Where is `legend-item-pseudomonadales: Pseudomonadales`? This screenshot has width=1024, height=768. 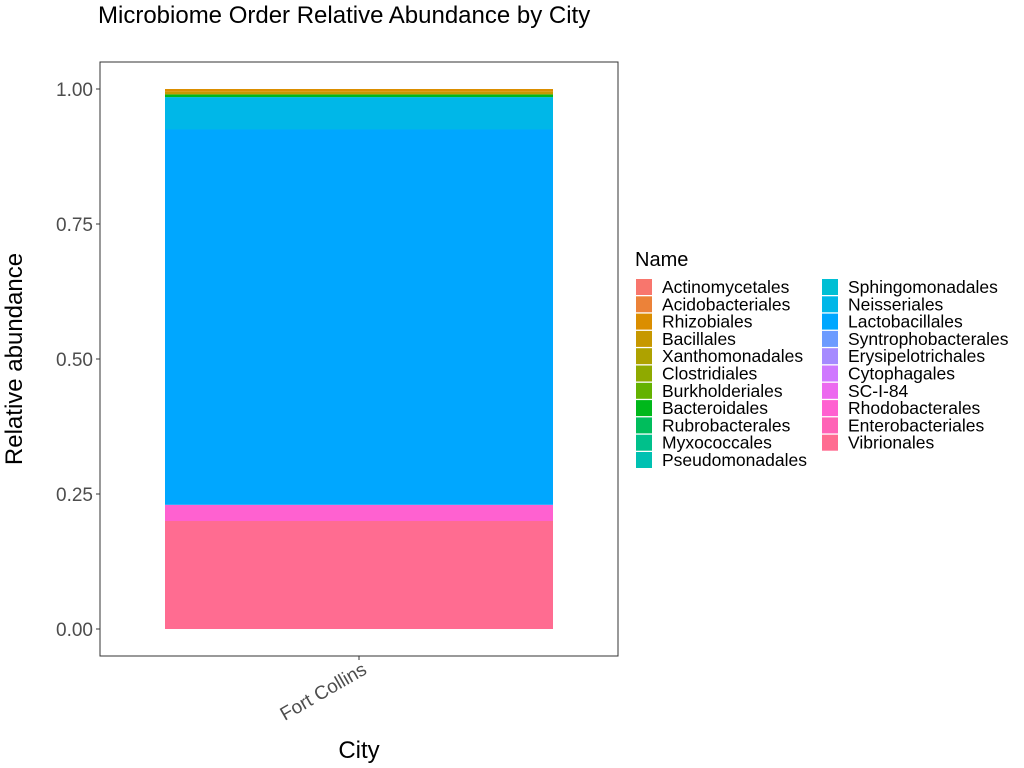 legend-item-pseudomonadales: Pseudomonadales is located at coordinates (721, 460).